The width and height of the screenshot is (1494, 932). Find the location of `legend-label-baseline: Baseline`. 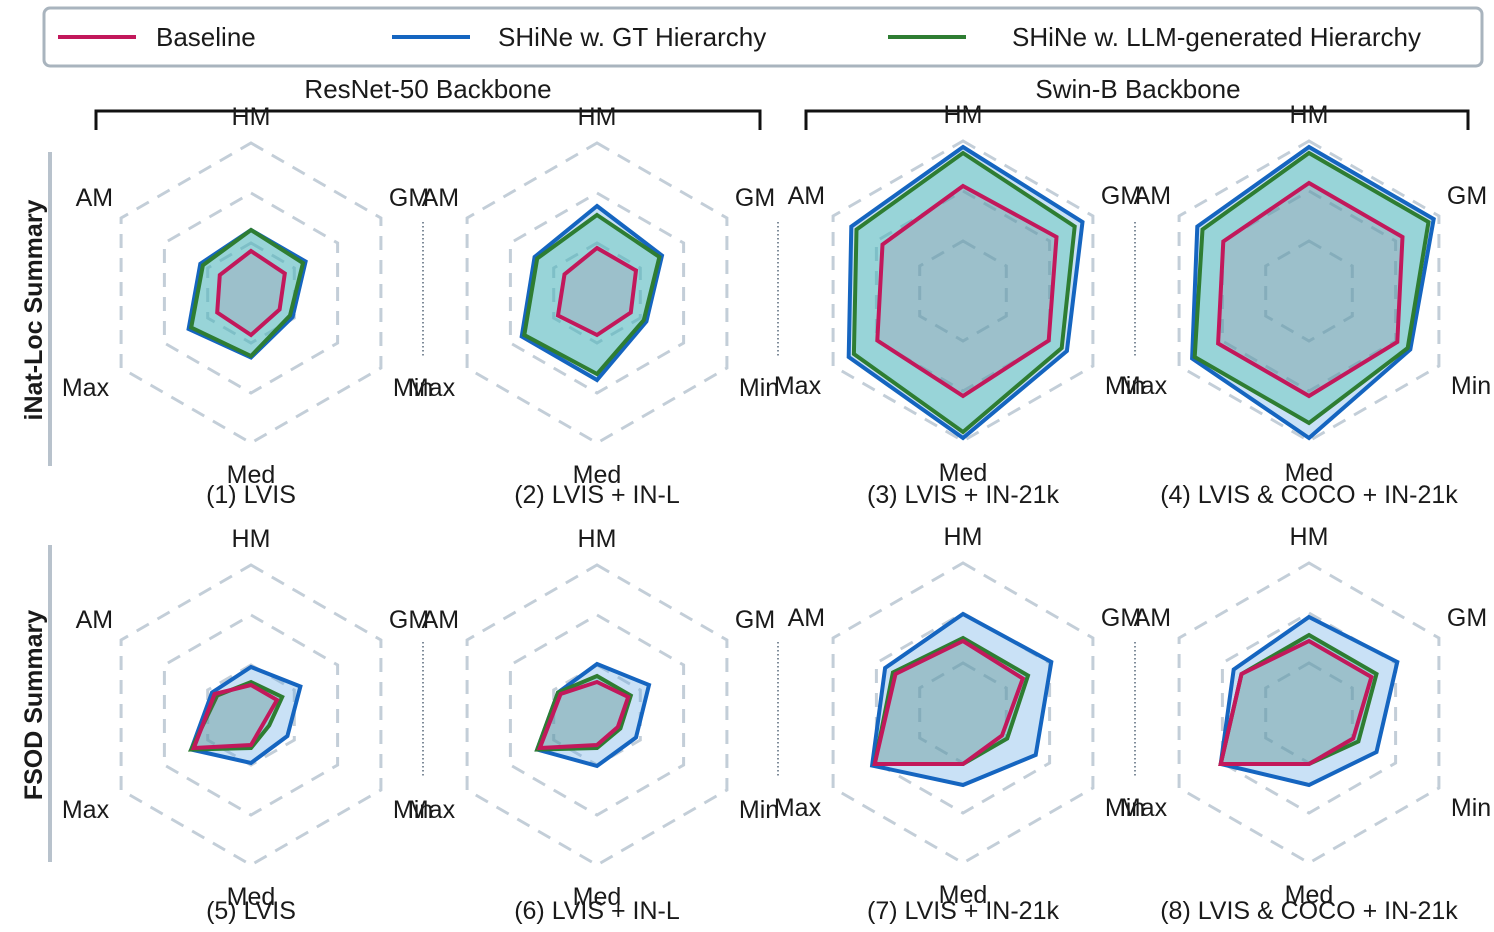

legend-label-baseline: Baseline is located at coordinates (206, 37).